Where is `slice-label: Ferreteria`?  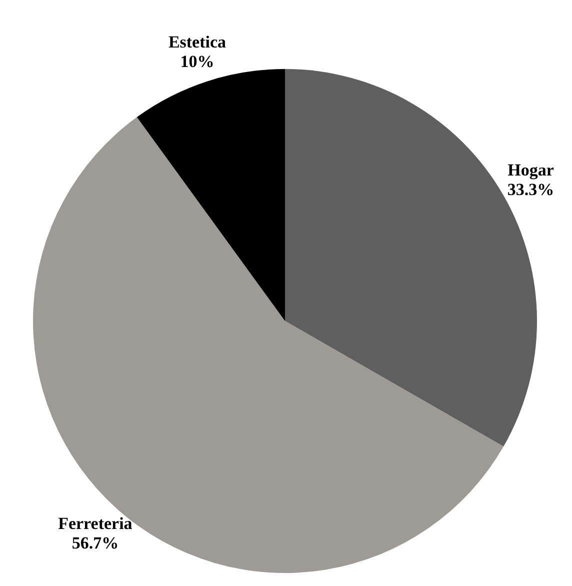
slice-label: Ferreteria is located at coordinates (95, 523).